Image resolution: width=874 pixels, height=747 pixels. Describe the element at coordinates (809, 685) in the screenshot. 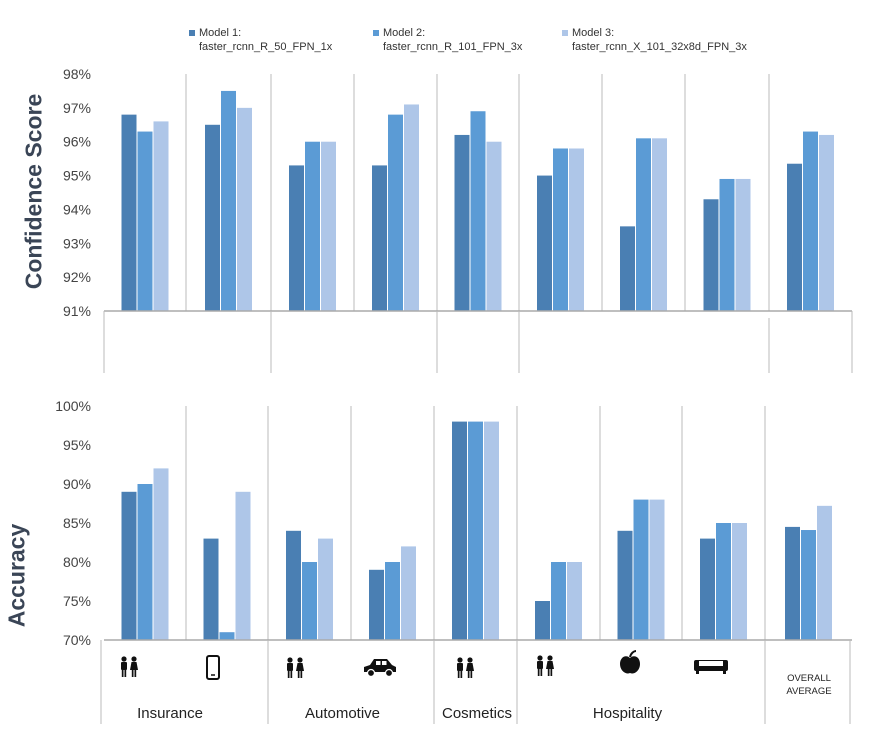

I see `category-label-overall-average: OVERALL AVERAGE` at that location.